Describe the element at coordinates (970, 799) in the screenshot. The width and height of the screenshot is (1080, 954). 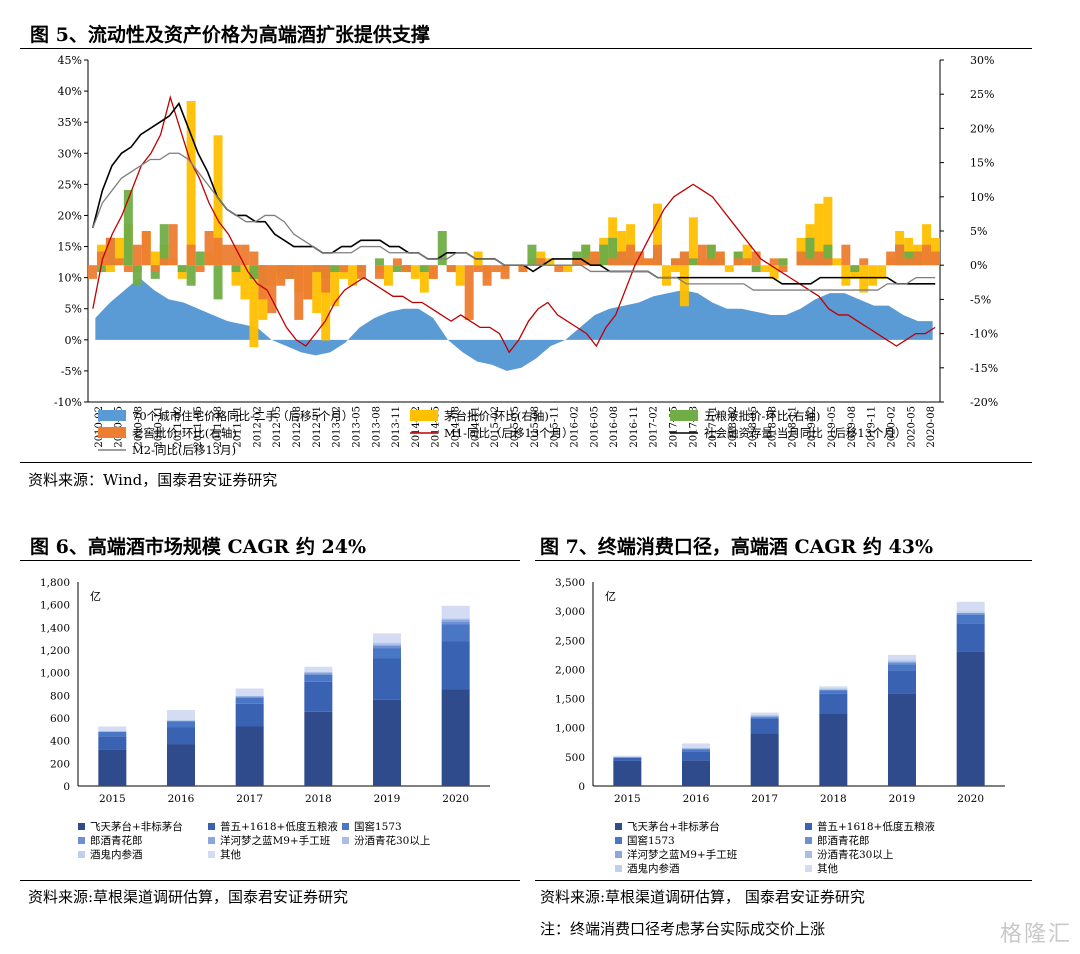
I see `fig7-x-tick-label: 2020` at that location.